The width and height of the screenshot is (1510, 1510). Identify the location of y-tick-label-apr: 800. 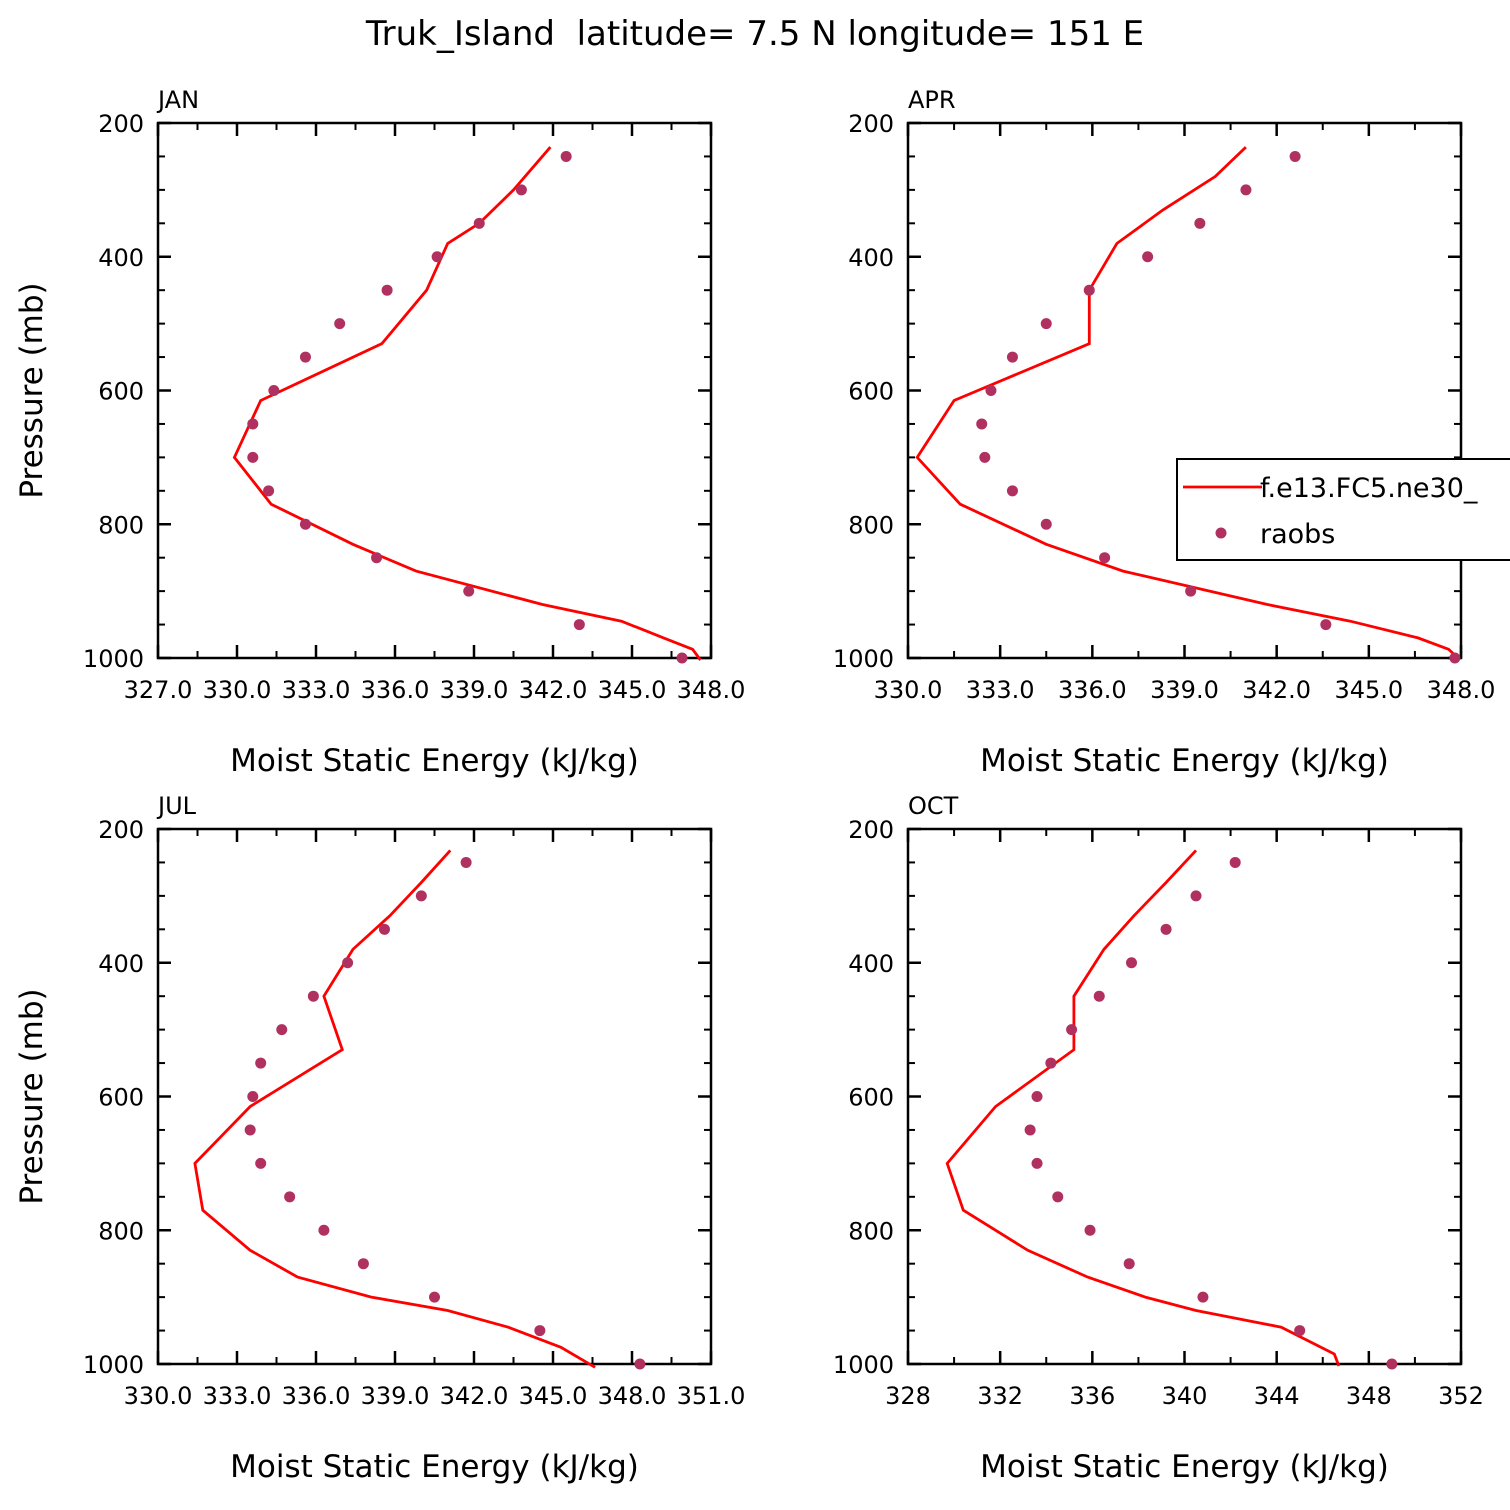
(871, 525).